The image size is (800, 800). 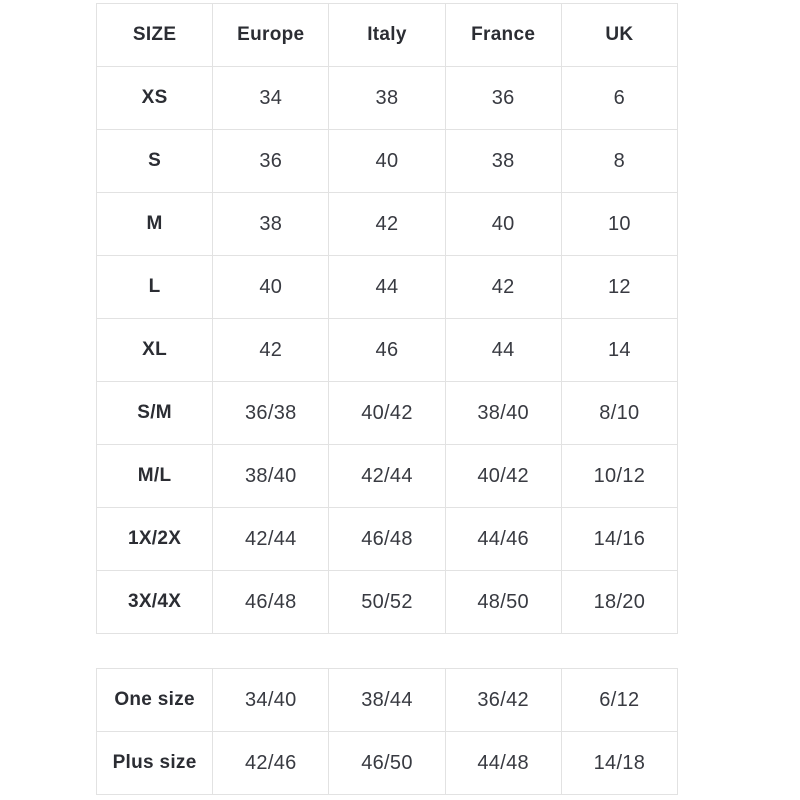 I want to click on column-header-france: France, so click(x=503, y=35).